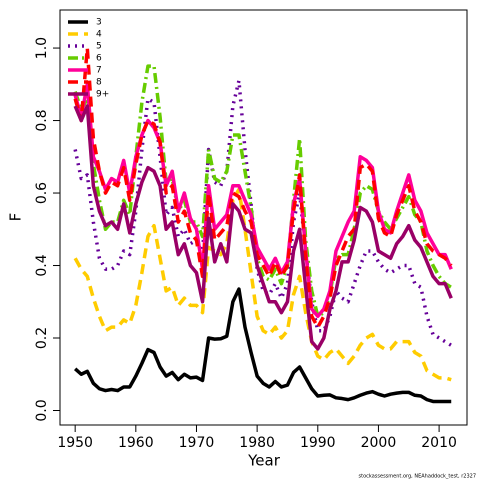 Image resolution: width=480 pixels, height=480 pixels. What do you see at coordinates (264, 461) in the screenshot?
I see `x-axis-label: Year` at bounding box center [264, 461].